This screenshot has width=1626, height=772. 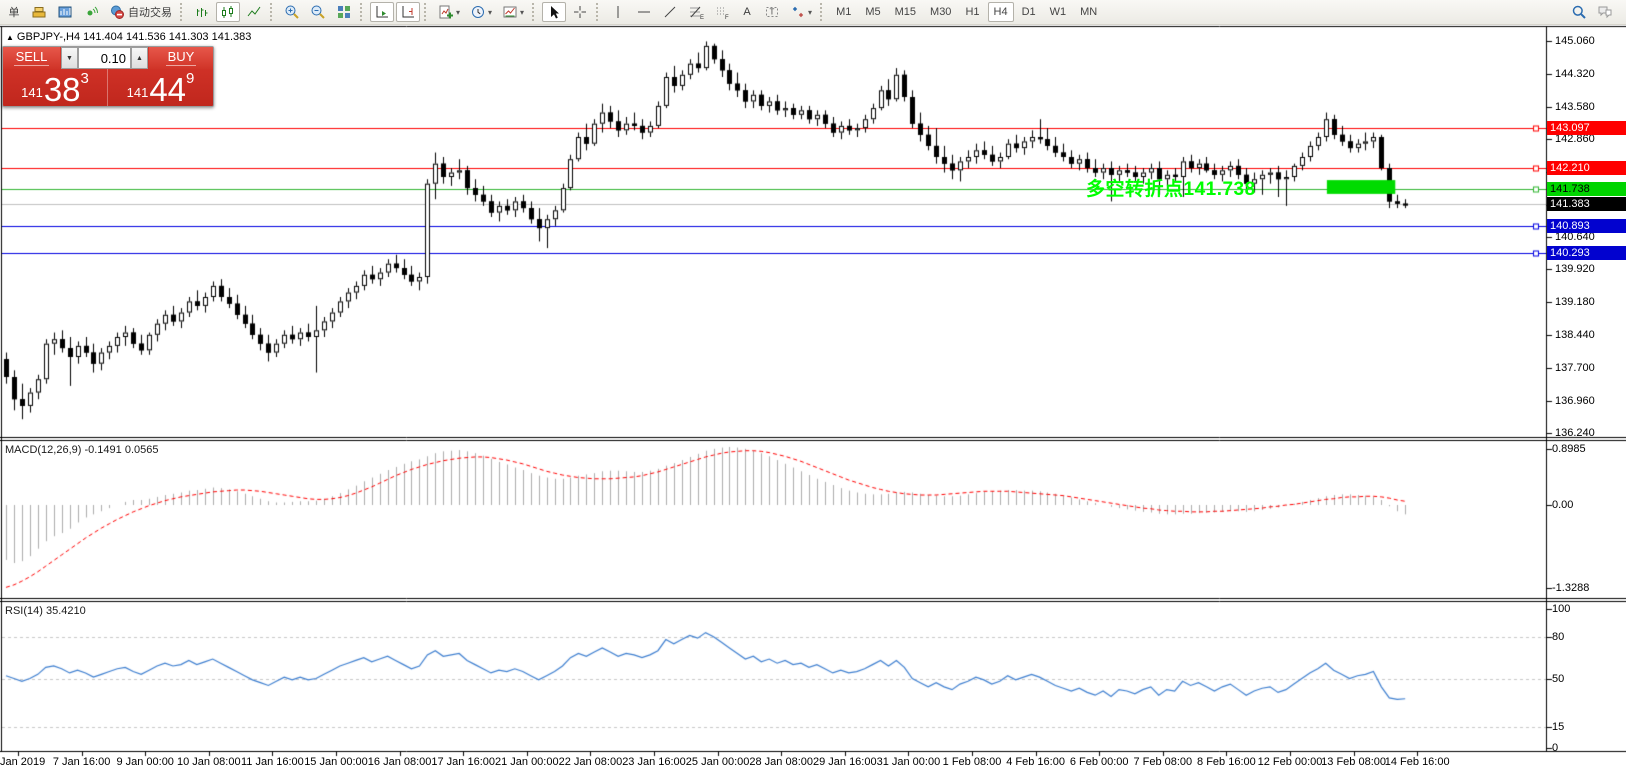 What do you see at coordinates (554, 12) in the screenshot?
I see `cursor-icon` at bounding box center [554, 12].